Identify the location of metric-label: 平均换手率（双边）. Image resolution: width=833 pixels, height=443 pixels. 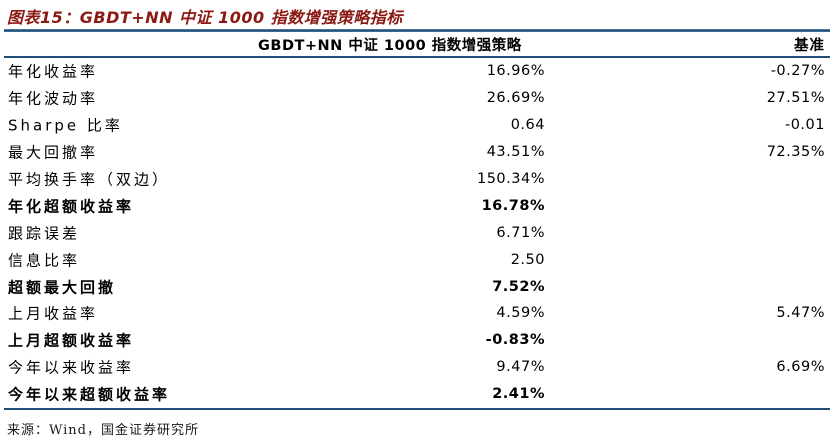
(89, 179).